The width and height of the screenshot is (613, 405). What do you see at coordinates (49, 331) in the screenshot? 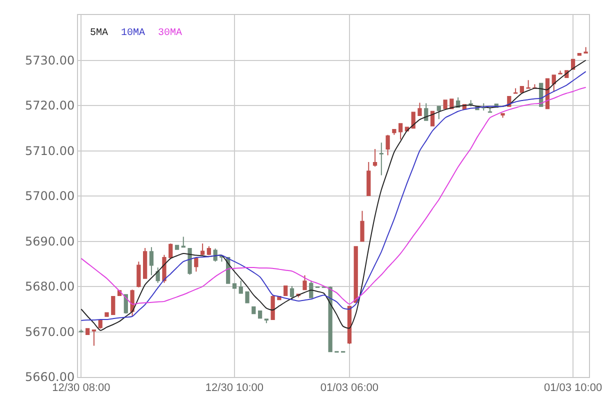
I see `y-tick-label: 5670.00` at bounding box center [49, 331].